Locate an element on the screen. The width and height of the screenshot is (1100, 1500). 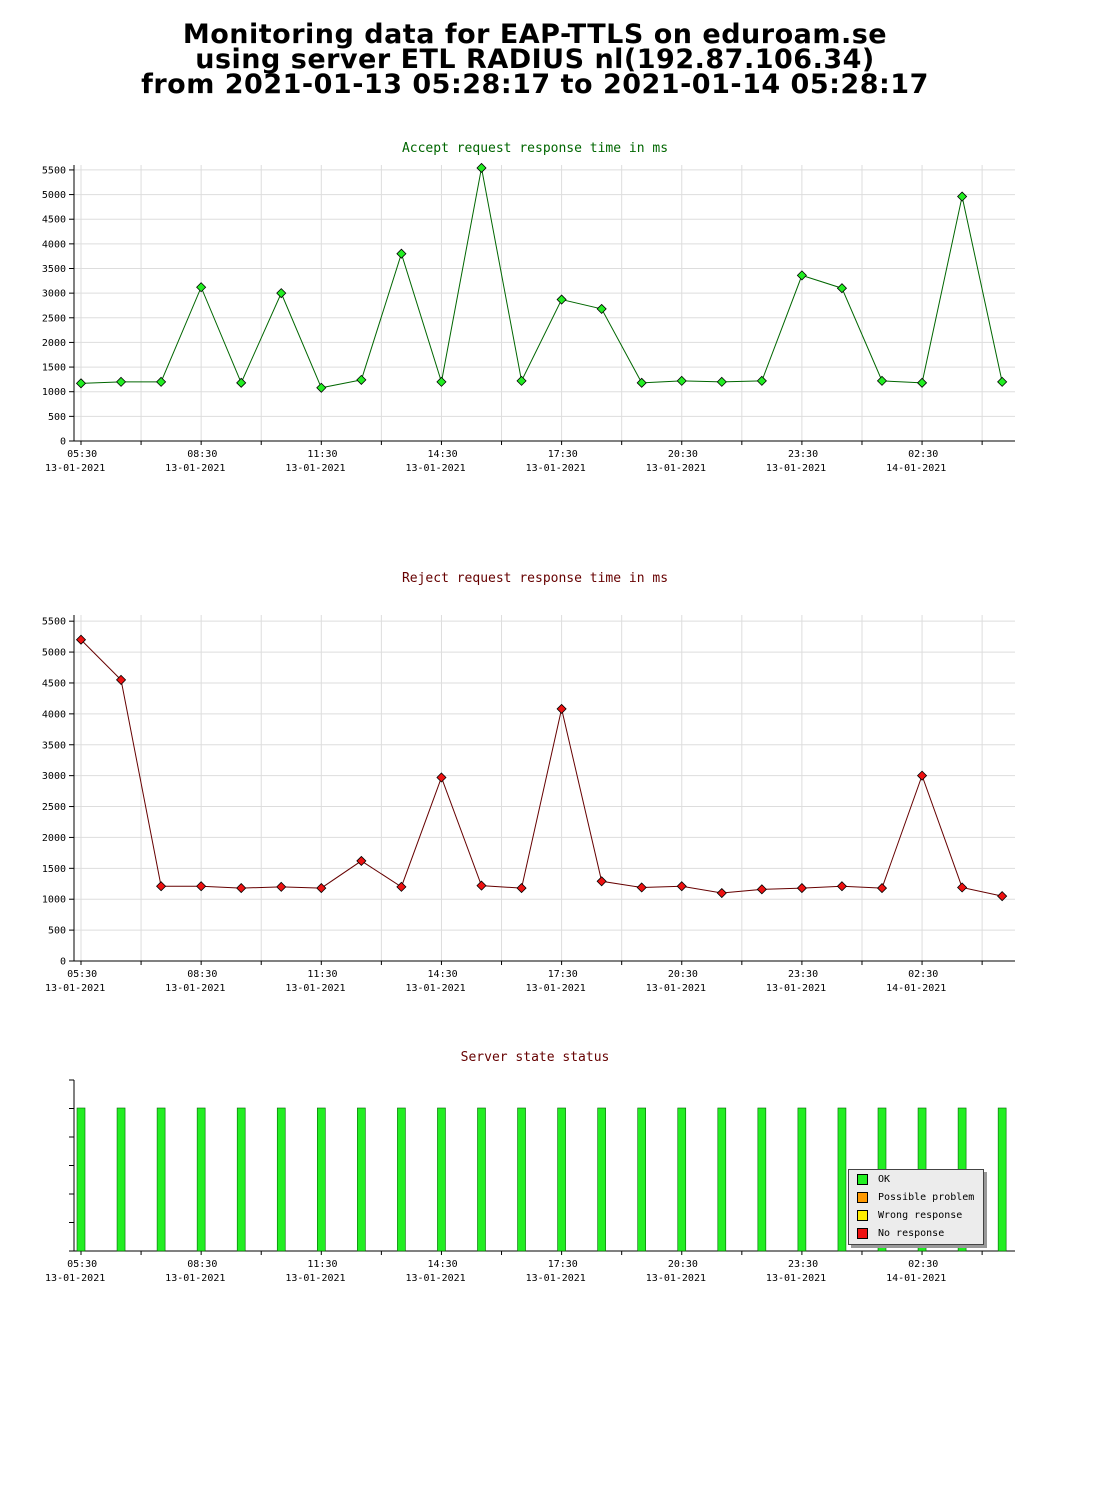
legend-swatch-possible-problem is located at coordinates (862, 1197).